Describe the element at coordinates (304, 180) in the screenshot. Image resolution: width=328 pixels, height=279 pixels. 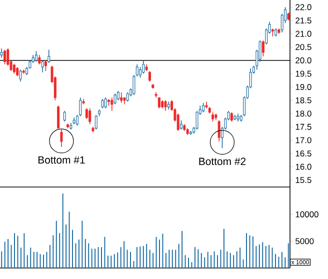
I see `y-tick-label: 15.5` at that location.